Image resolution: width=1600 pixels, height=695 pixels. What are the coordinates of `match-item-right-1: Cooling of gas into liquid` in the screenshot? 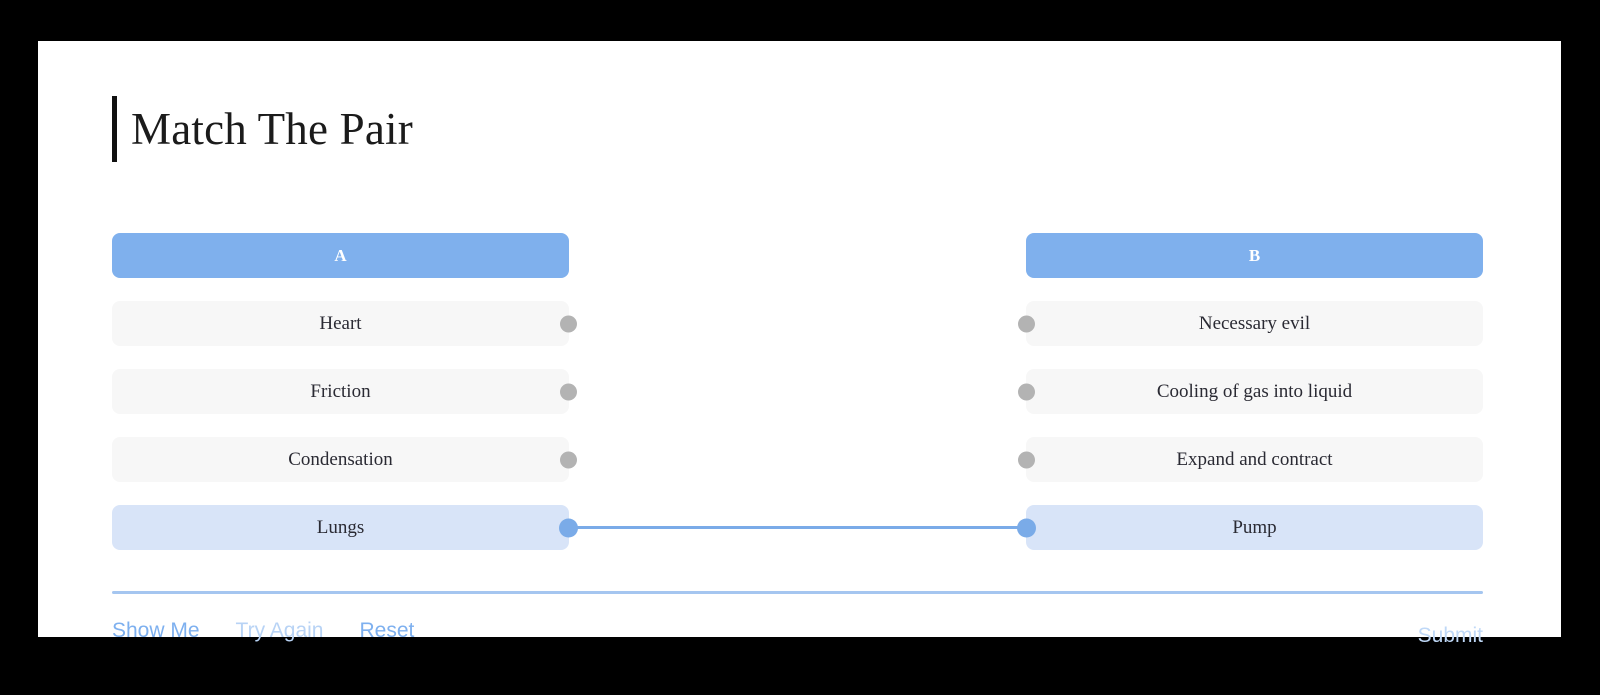 It's located at (1250, 391).